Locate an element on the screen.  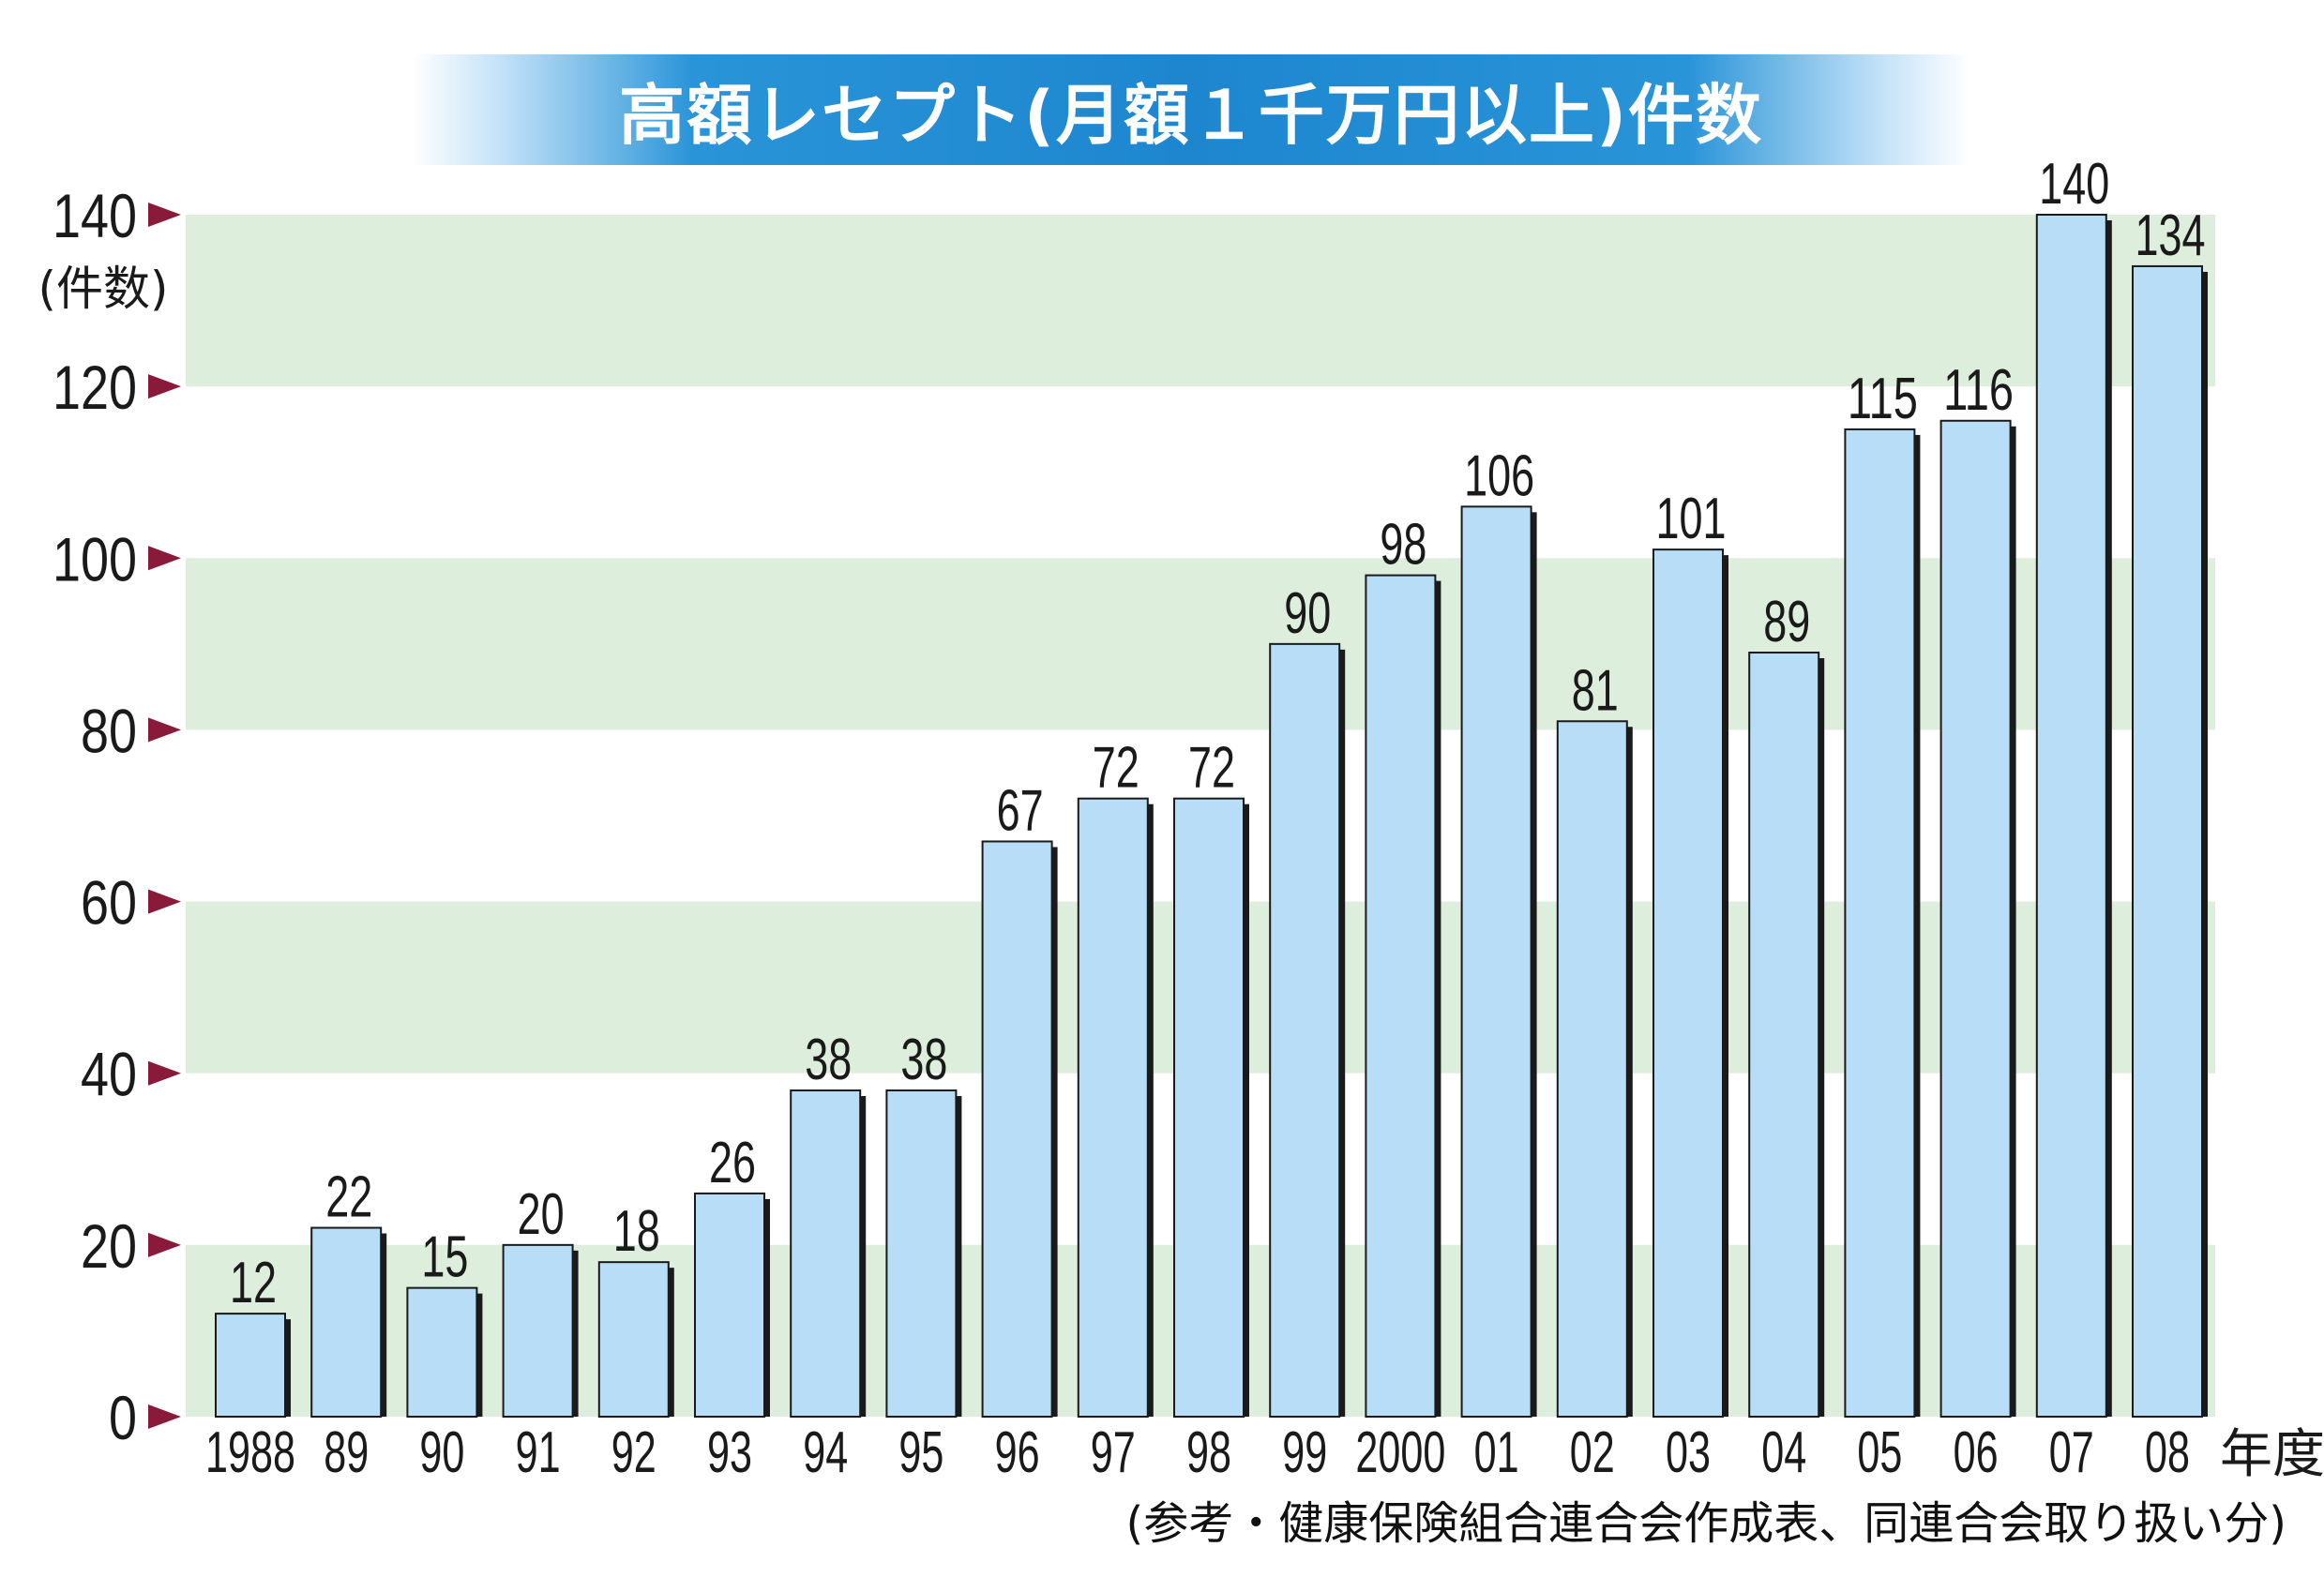
data-label: 101 is located at coordinates (1691, 519).